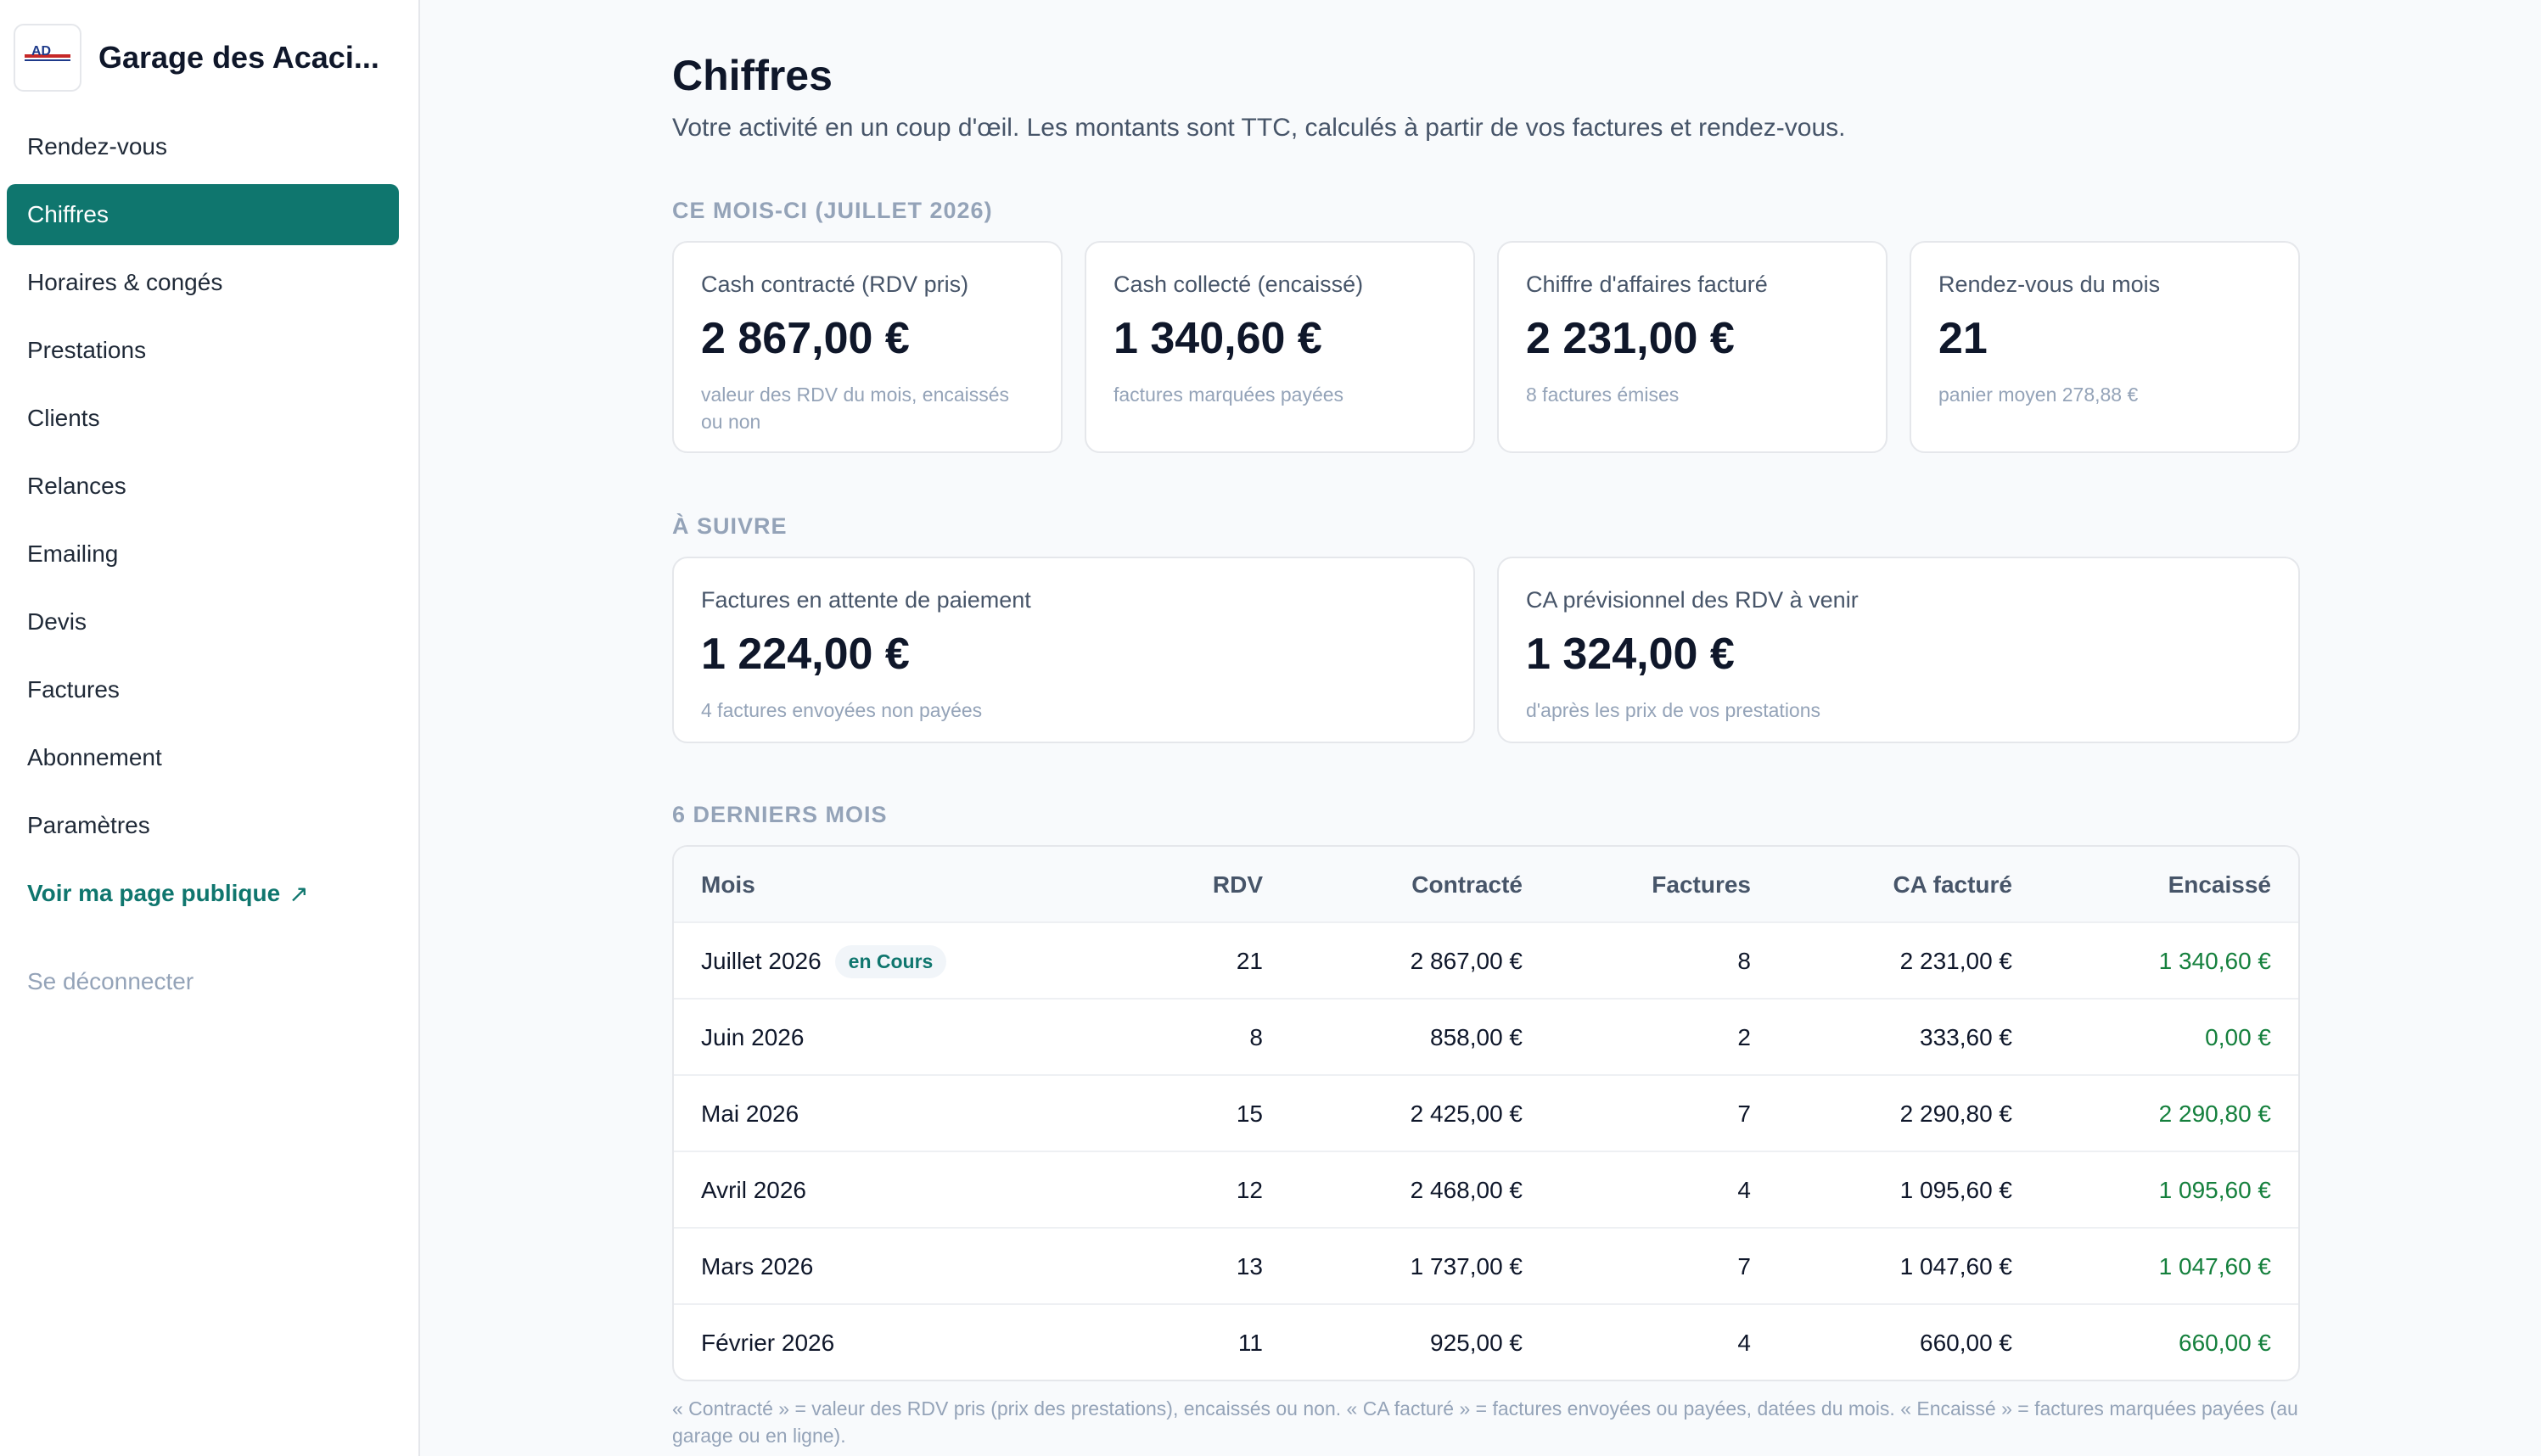 The height and width of the screenshot is (1456, 2541). I want to click on col-header-mois: Mois, so click(728, 885).